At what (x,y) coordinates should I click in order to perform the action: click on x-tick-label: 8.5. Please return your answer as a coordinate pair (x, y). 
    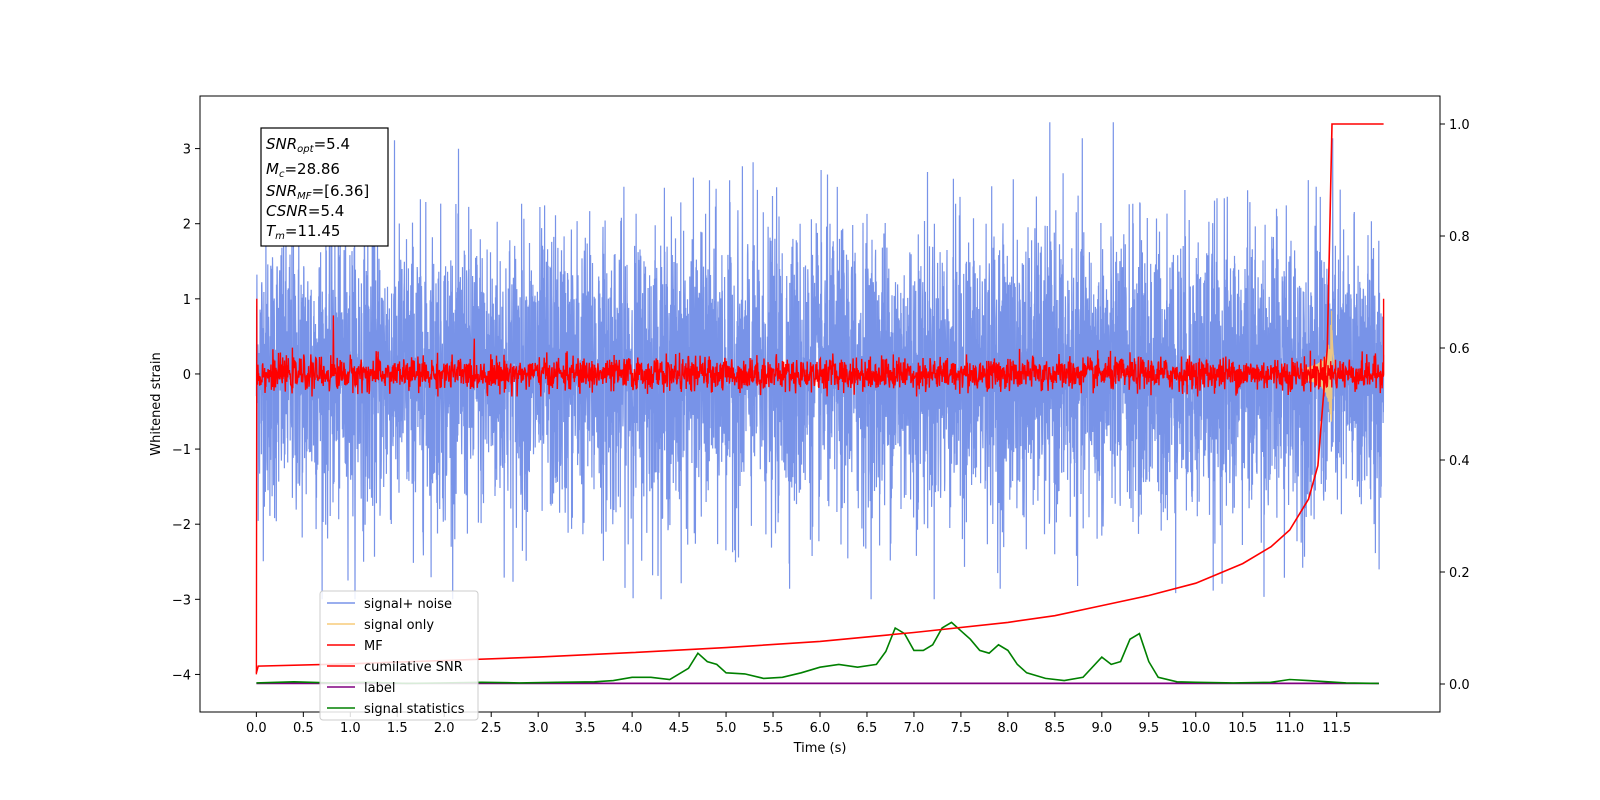
    Looking at the image, I should click on (1055, 728).